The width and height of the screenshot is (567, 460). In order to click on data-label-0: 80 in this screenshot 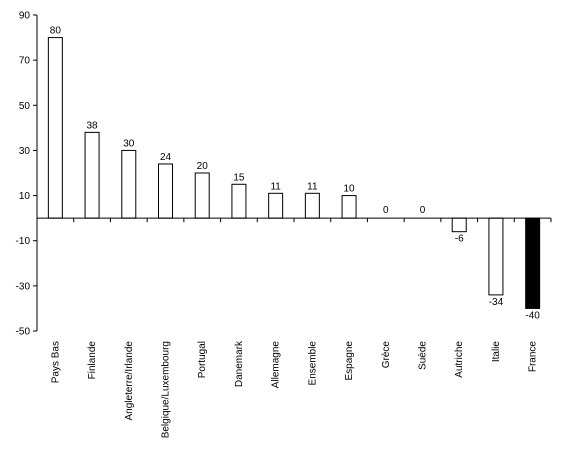, I will do `click(56, 31)`.